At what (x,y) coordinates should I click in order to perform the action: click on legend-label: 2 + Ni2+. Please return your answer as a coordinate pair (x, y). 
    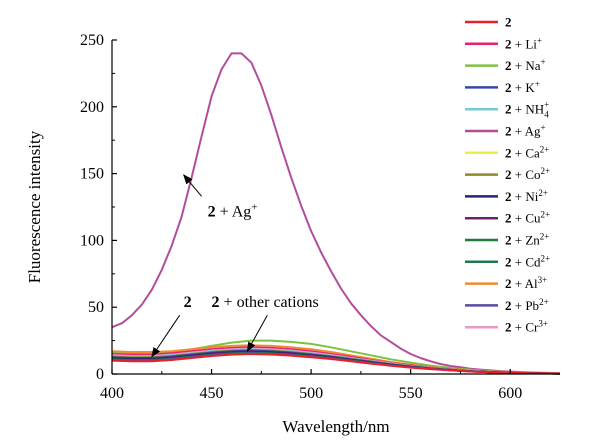
    Looking at the image, I should click on (526, 196).